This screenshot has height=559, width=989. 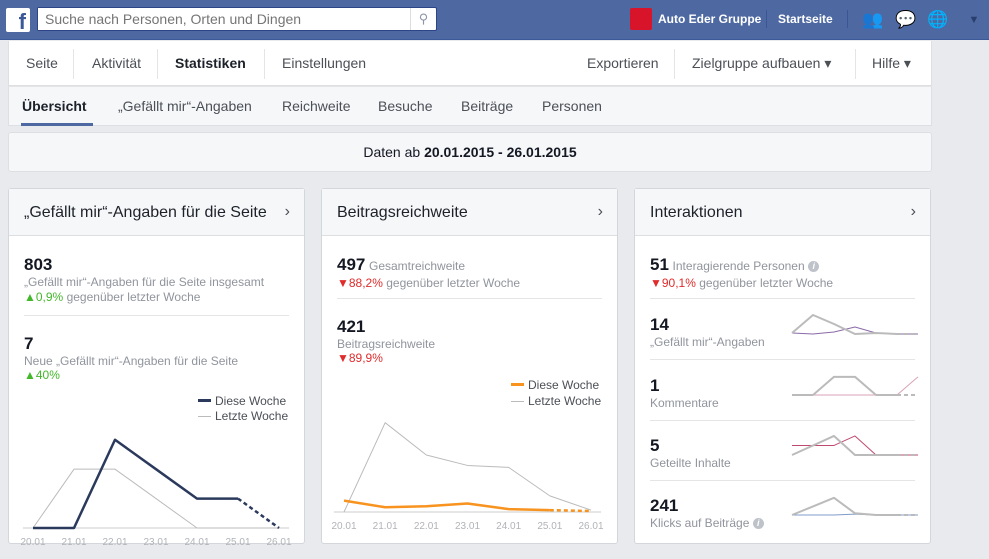 I want to click on messages-icon: 💬, so click(x=906, y=19).